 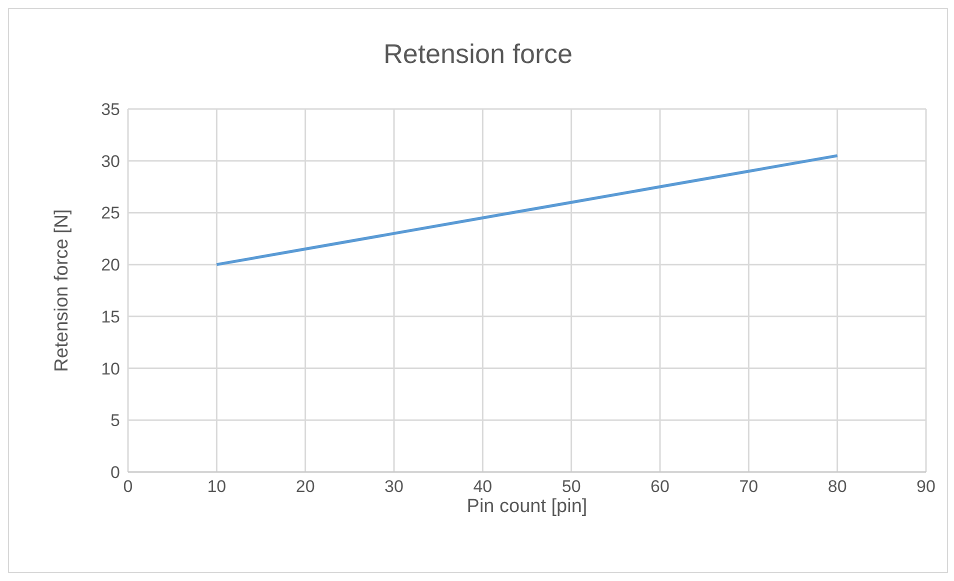 What do you see at coordinates (527, 210) in the screenshot?
I see `line-series` at bounding box center [527, 210].